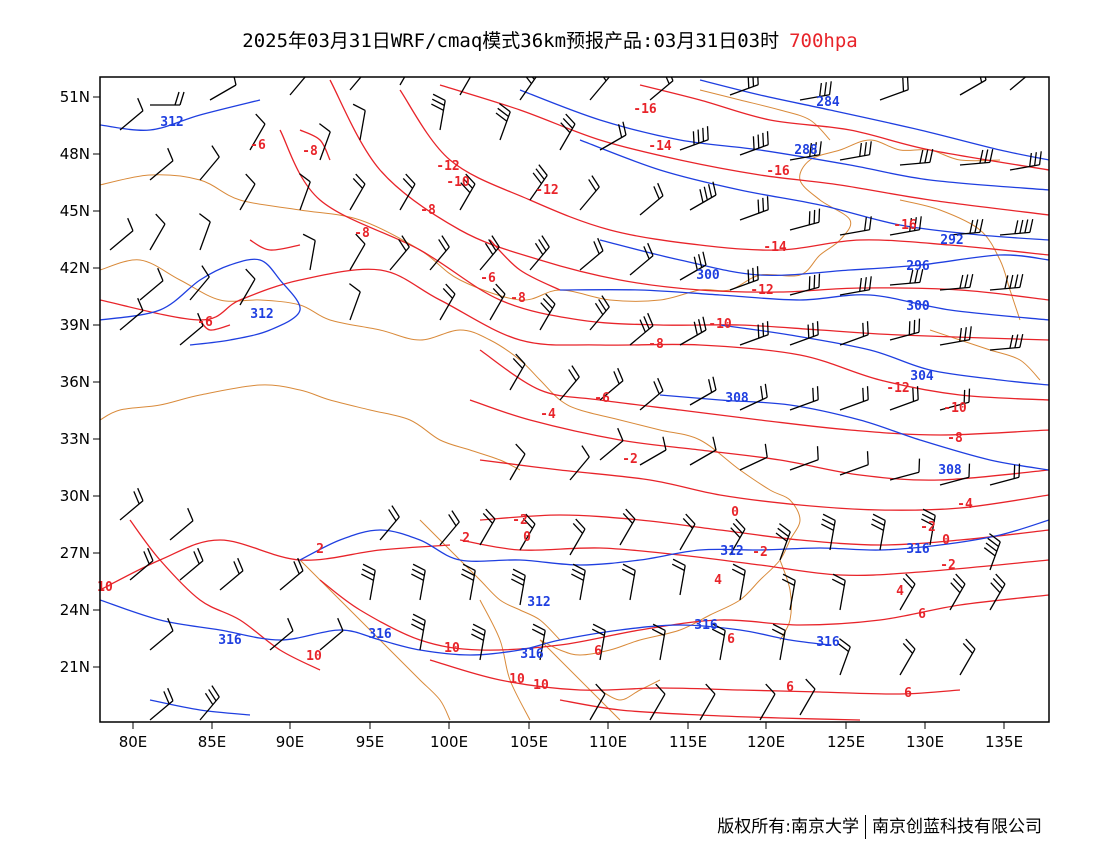  I want to click on copyright-footer: 版权所有:南京大学 南京创蓝科技有限公司, so click(879, 825).